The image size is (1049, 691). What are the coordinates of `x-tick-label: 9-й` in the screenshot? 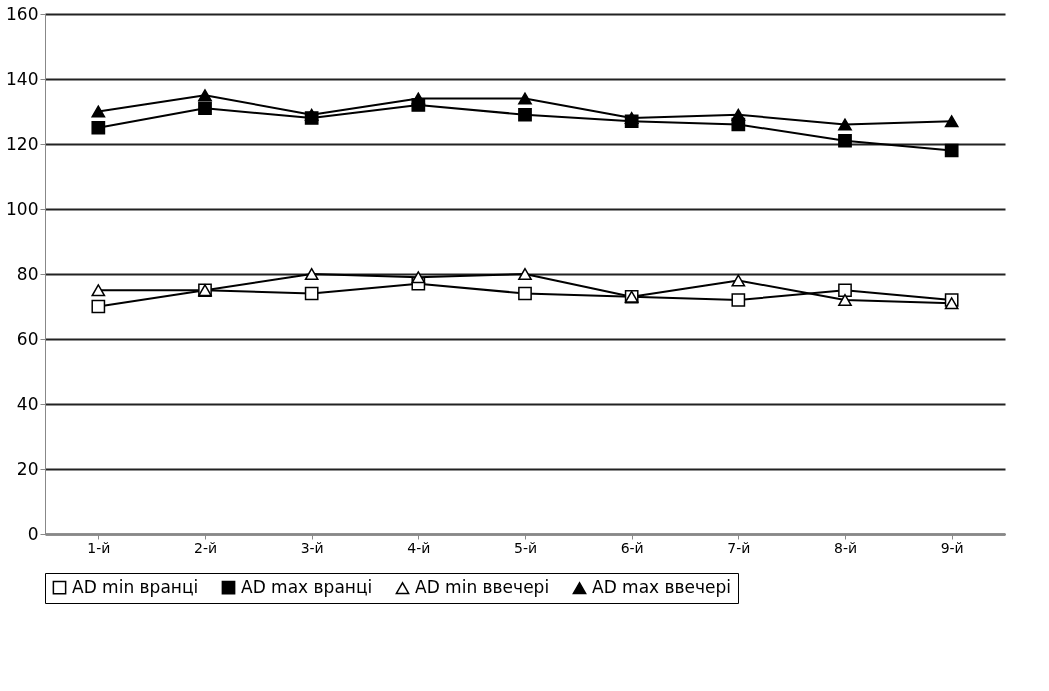 It's located at (952, 547).